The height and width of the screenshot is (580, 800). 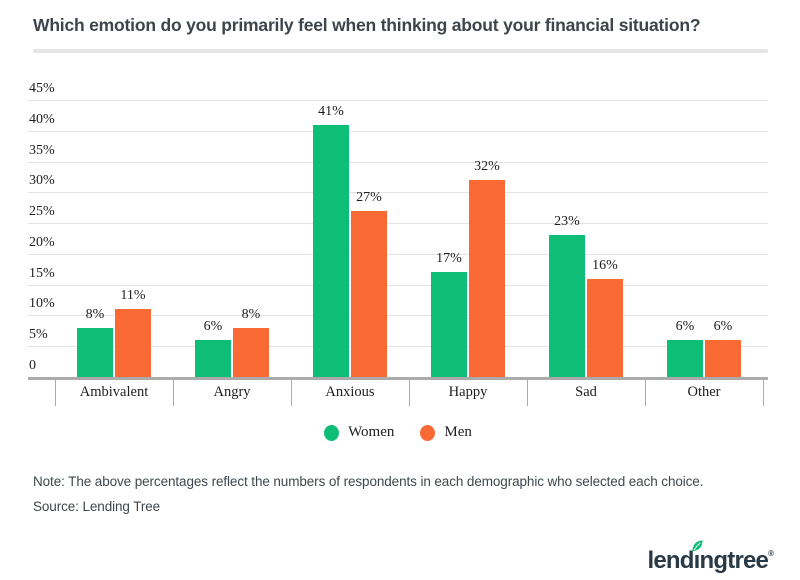 I want to click on legend-item: Women, so click(x=359, y=432).